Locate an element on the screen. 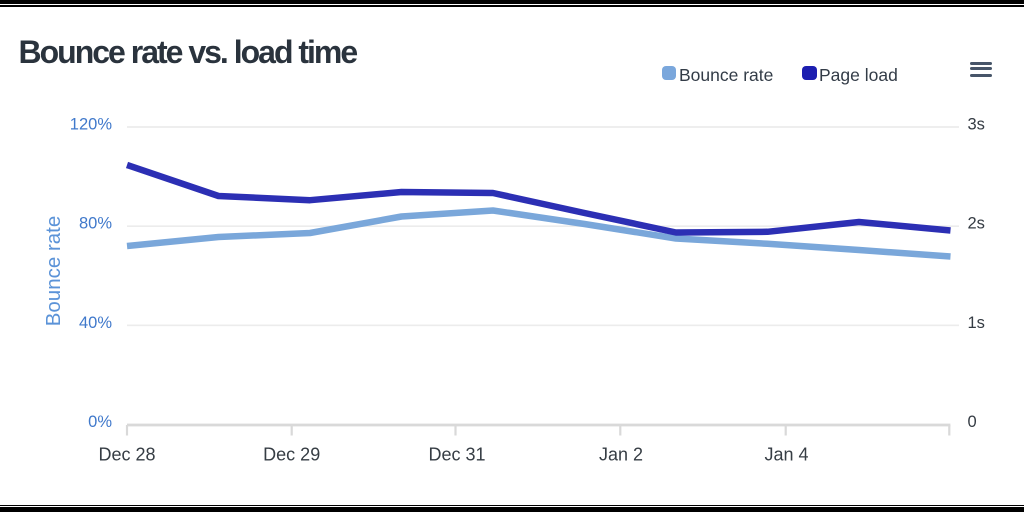 This screenshot has width=1024, height=512. svg-text: Jan 2 is located at coordinates (621, 455).